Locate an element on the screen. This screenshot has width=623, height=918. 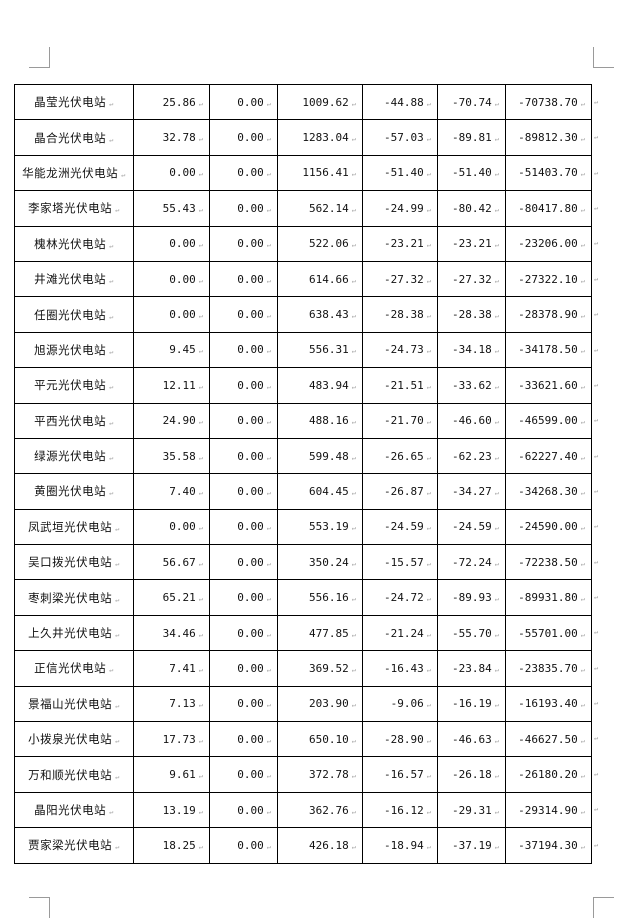
value-cell: 614.66 ↵ is located at coordinates (320, 279).